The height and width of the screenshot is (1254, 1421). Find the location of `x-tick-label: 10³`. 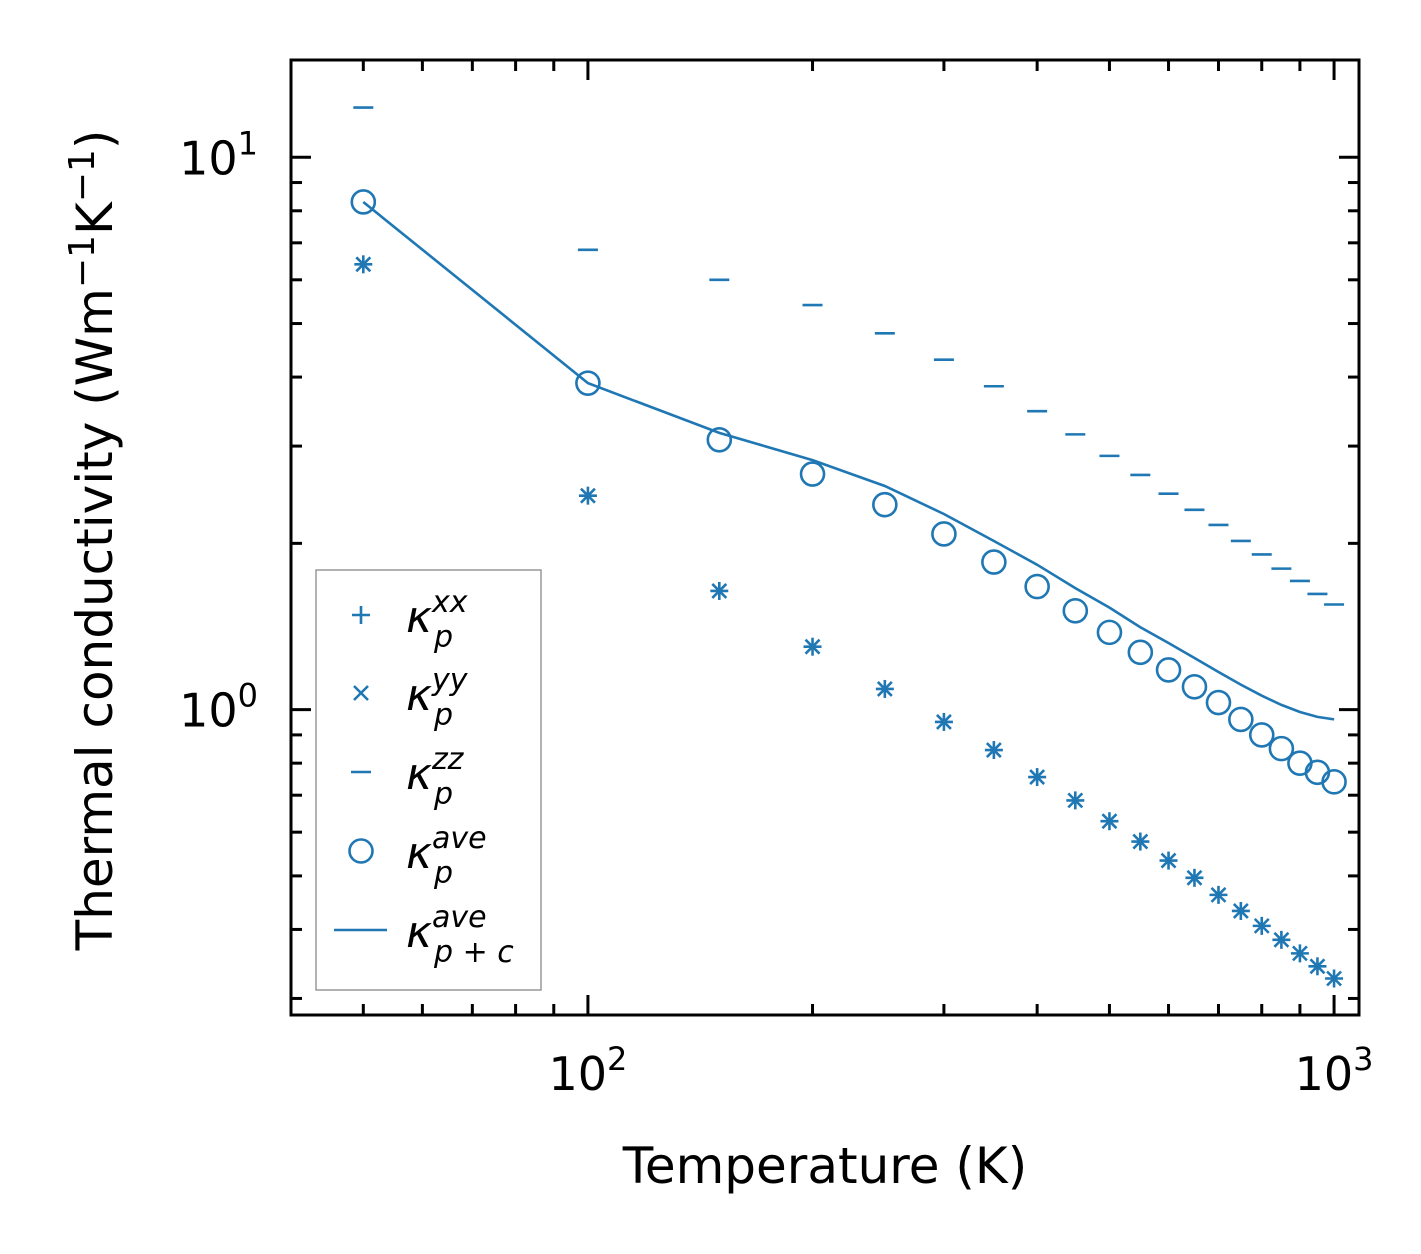

x-tick-label: 10³ is located at coordinates (1334, 1070).